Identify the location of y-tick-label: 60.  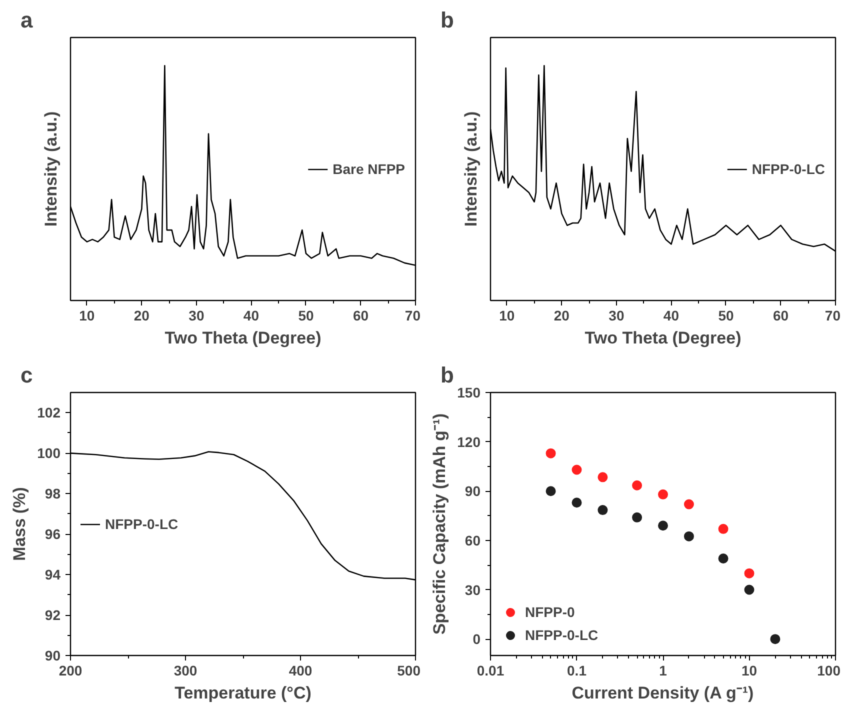
(472, 540).